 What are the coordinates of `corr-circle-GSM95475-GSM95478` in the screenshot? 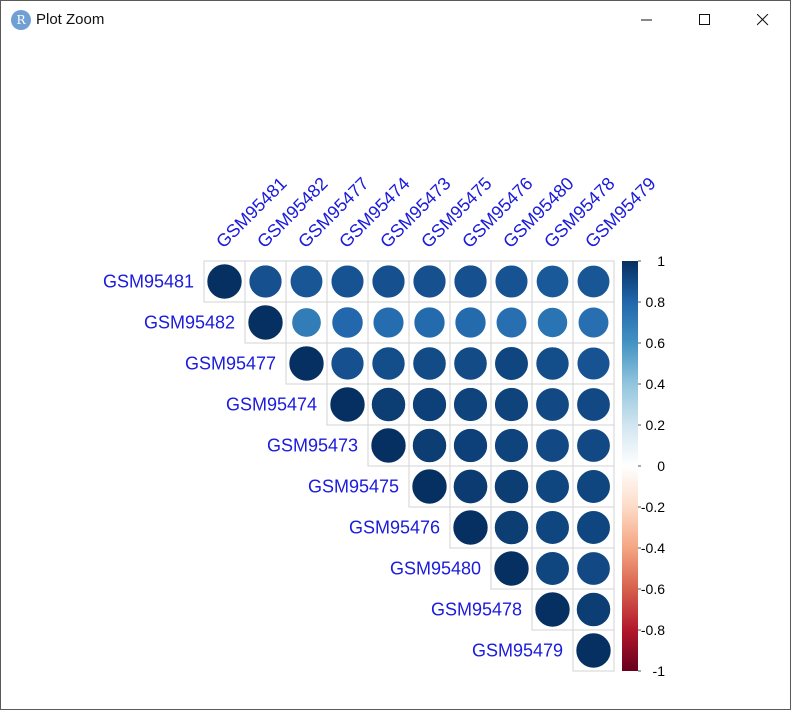 It's located at (552, 486).